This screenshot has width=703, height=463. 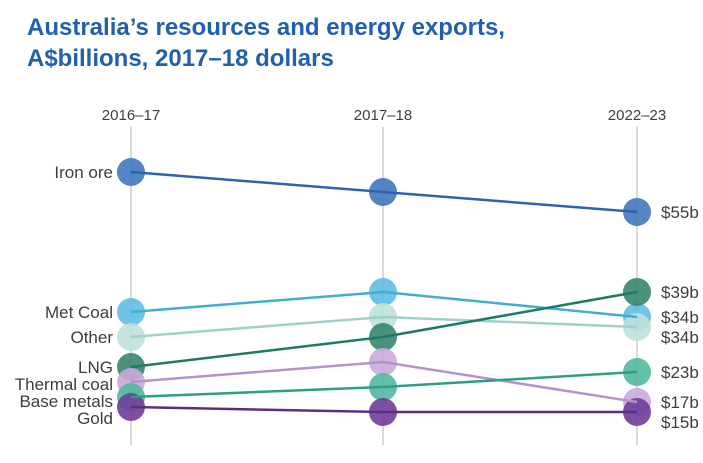 What do you see at coordinates (383, 115) in the screenshot?
I see `category-label: 2017–18` at bounding box center [383, 115].